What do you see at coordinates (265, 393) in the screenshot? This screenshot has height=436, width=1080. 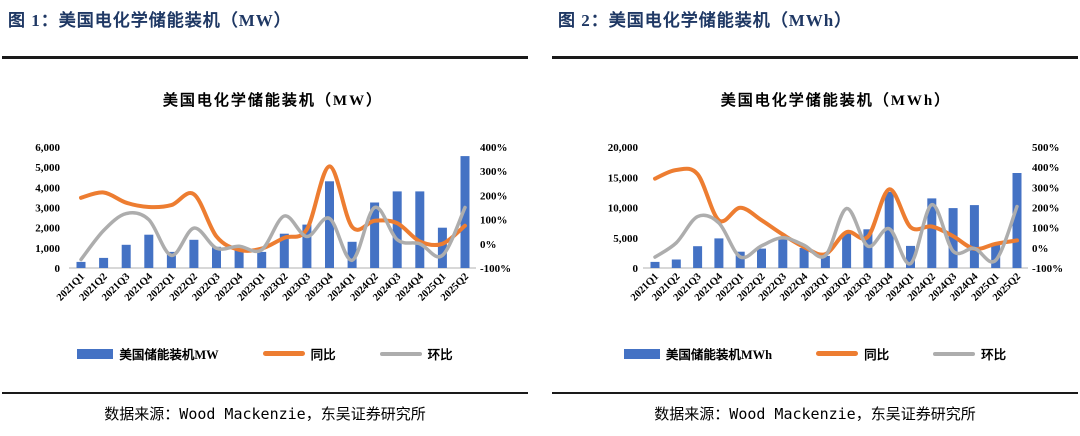 I see `figure-1-bottom-divider` at bounding box center [265, 393].